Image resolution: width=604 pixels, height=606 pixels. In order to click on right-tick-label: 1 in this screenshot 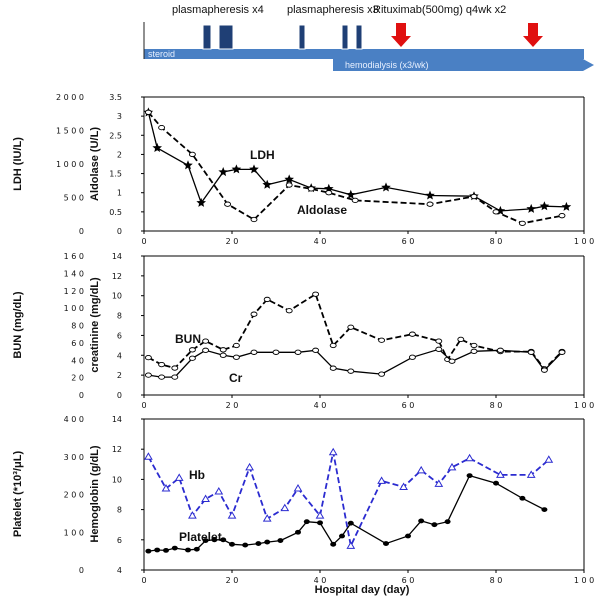, I will do `click(119, 193)`.